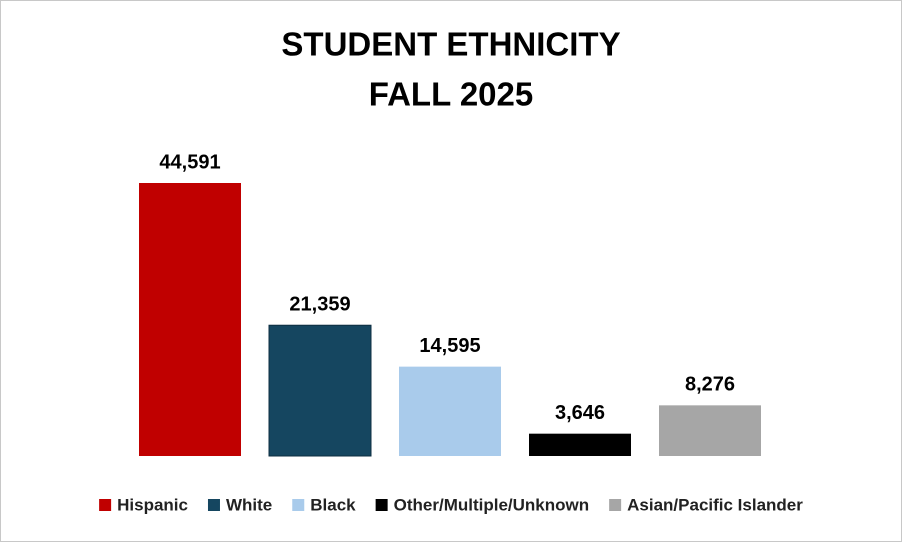 This screenshot has height=542, width=902. Describe the element at coordinates (319, 305) in the screenshot. I see `value-label: 21,359` at that location.